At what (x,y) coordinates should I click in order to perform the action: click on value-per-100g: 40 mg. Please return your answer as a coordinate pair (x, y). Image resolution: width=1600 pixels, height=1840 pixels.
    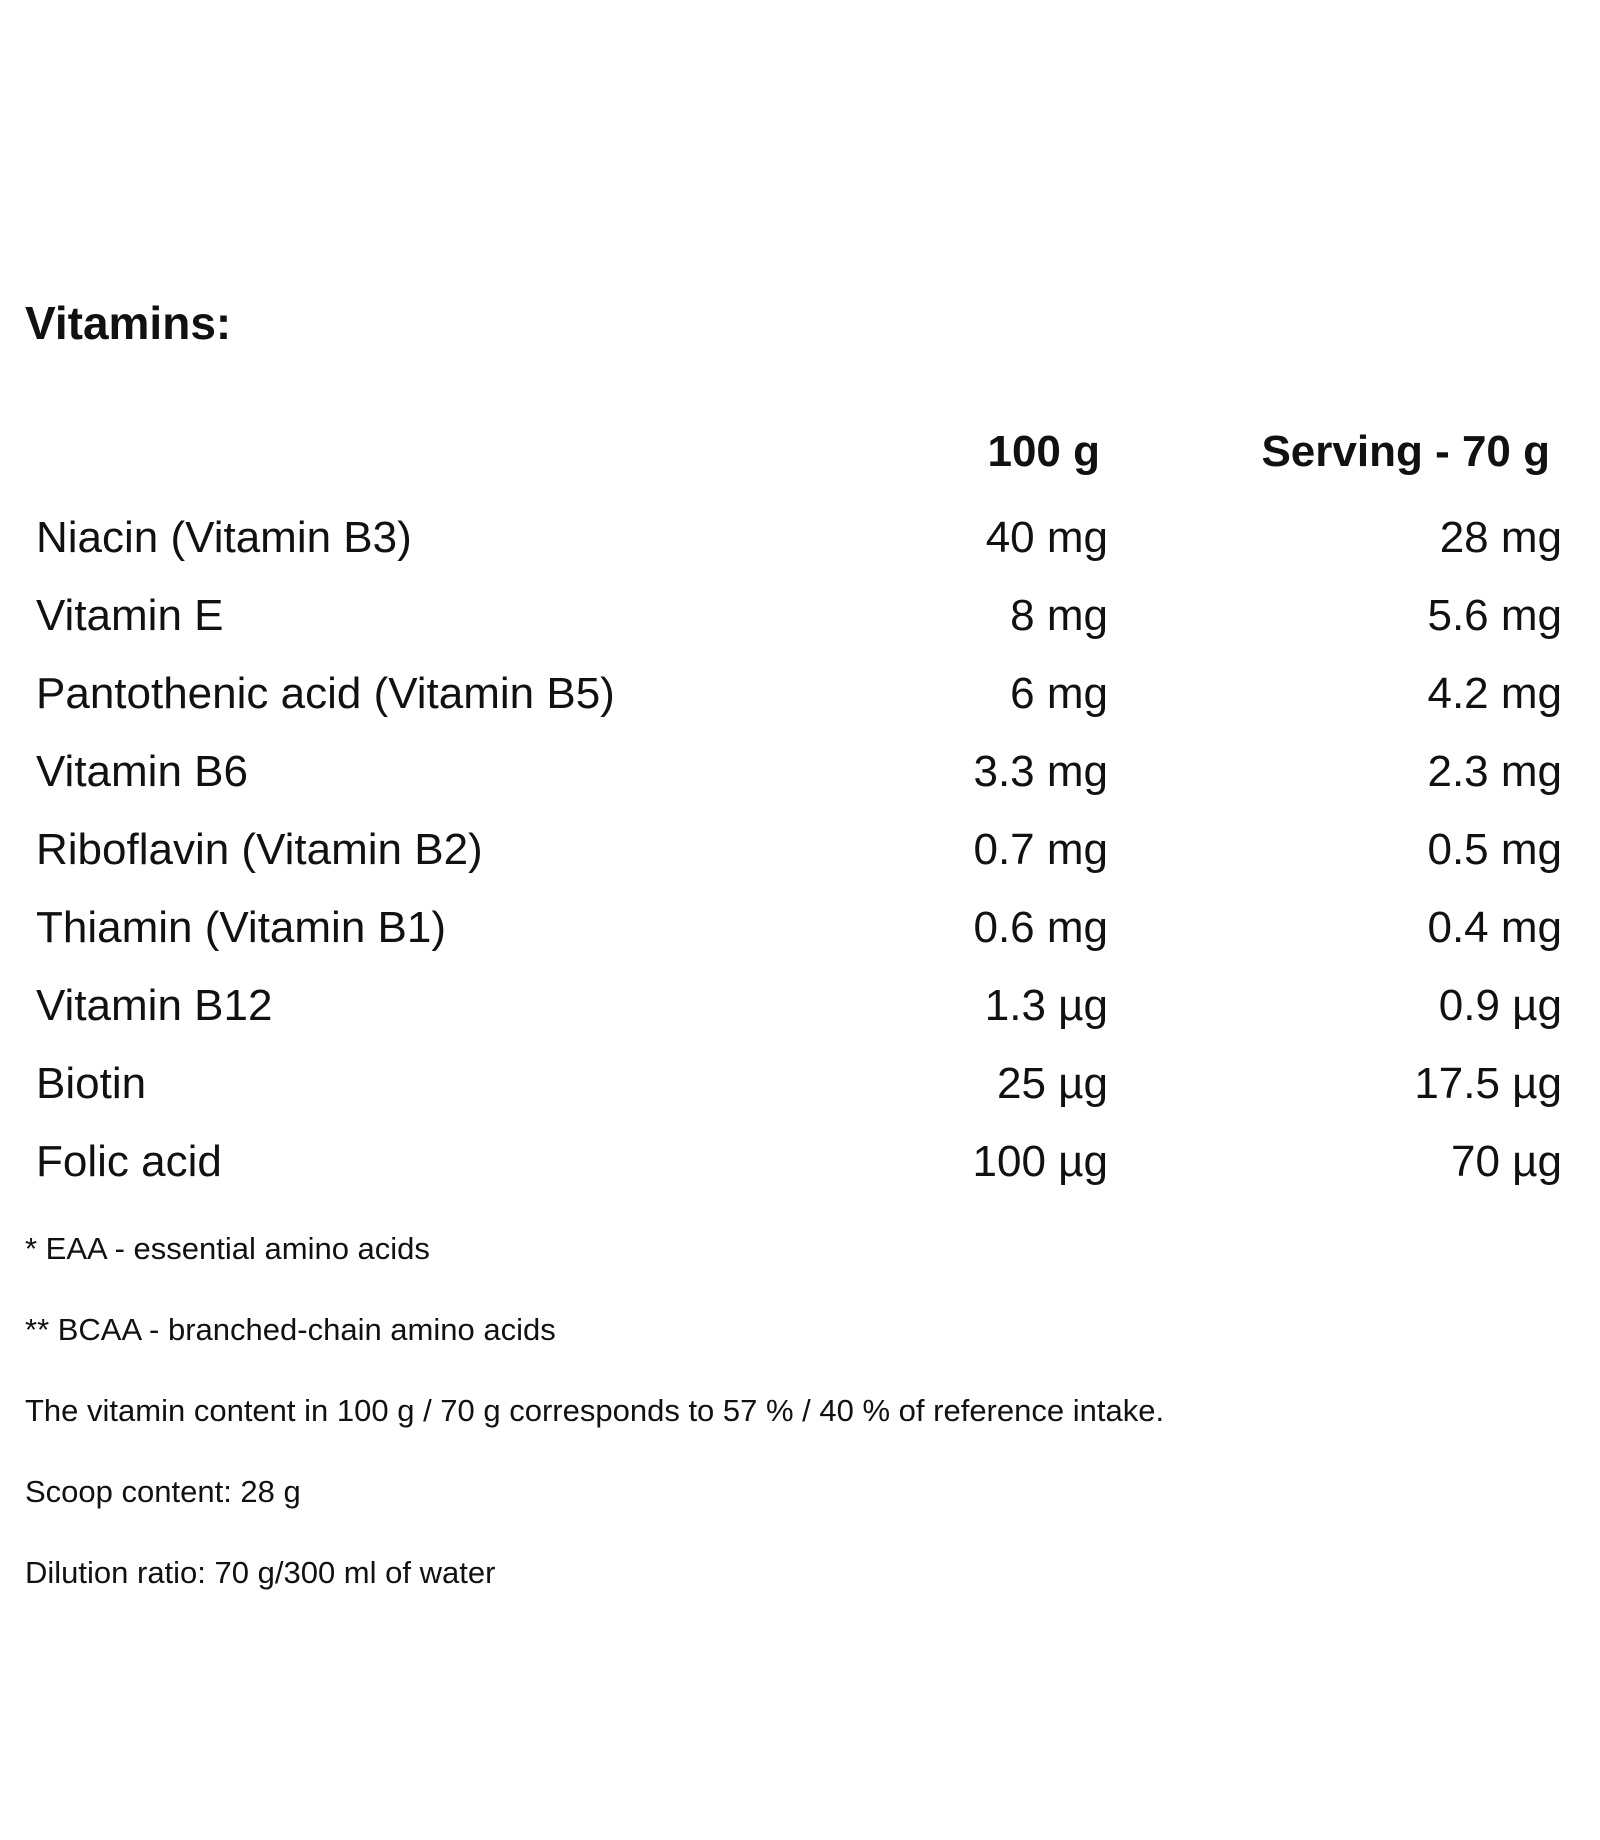
    Looking at the image, I should click on (1046, 537).